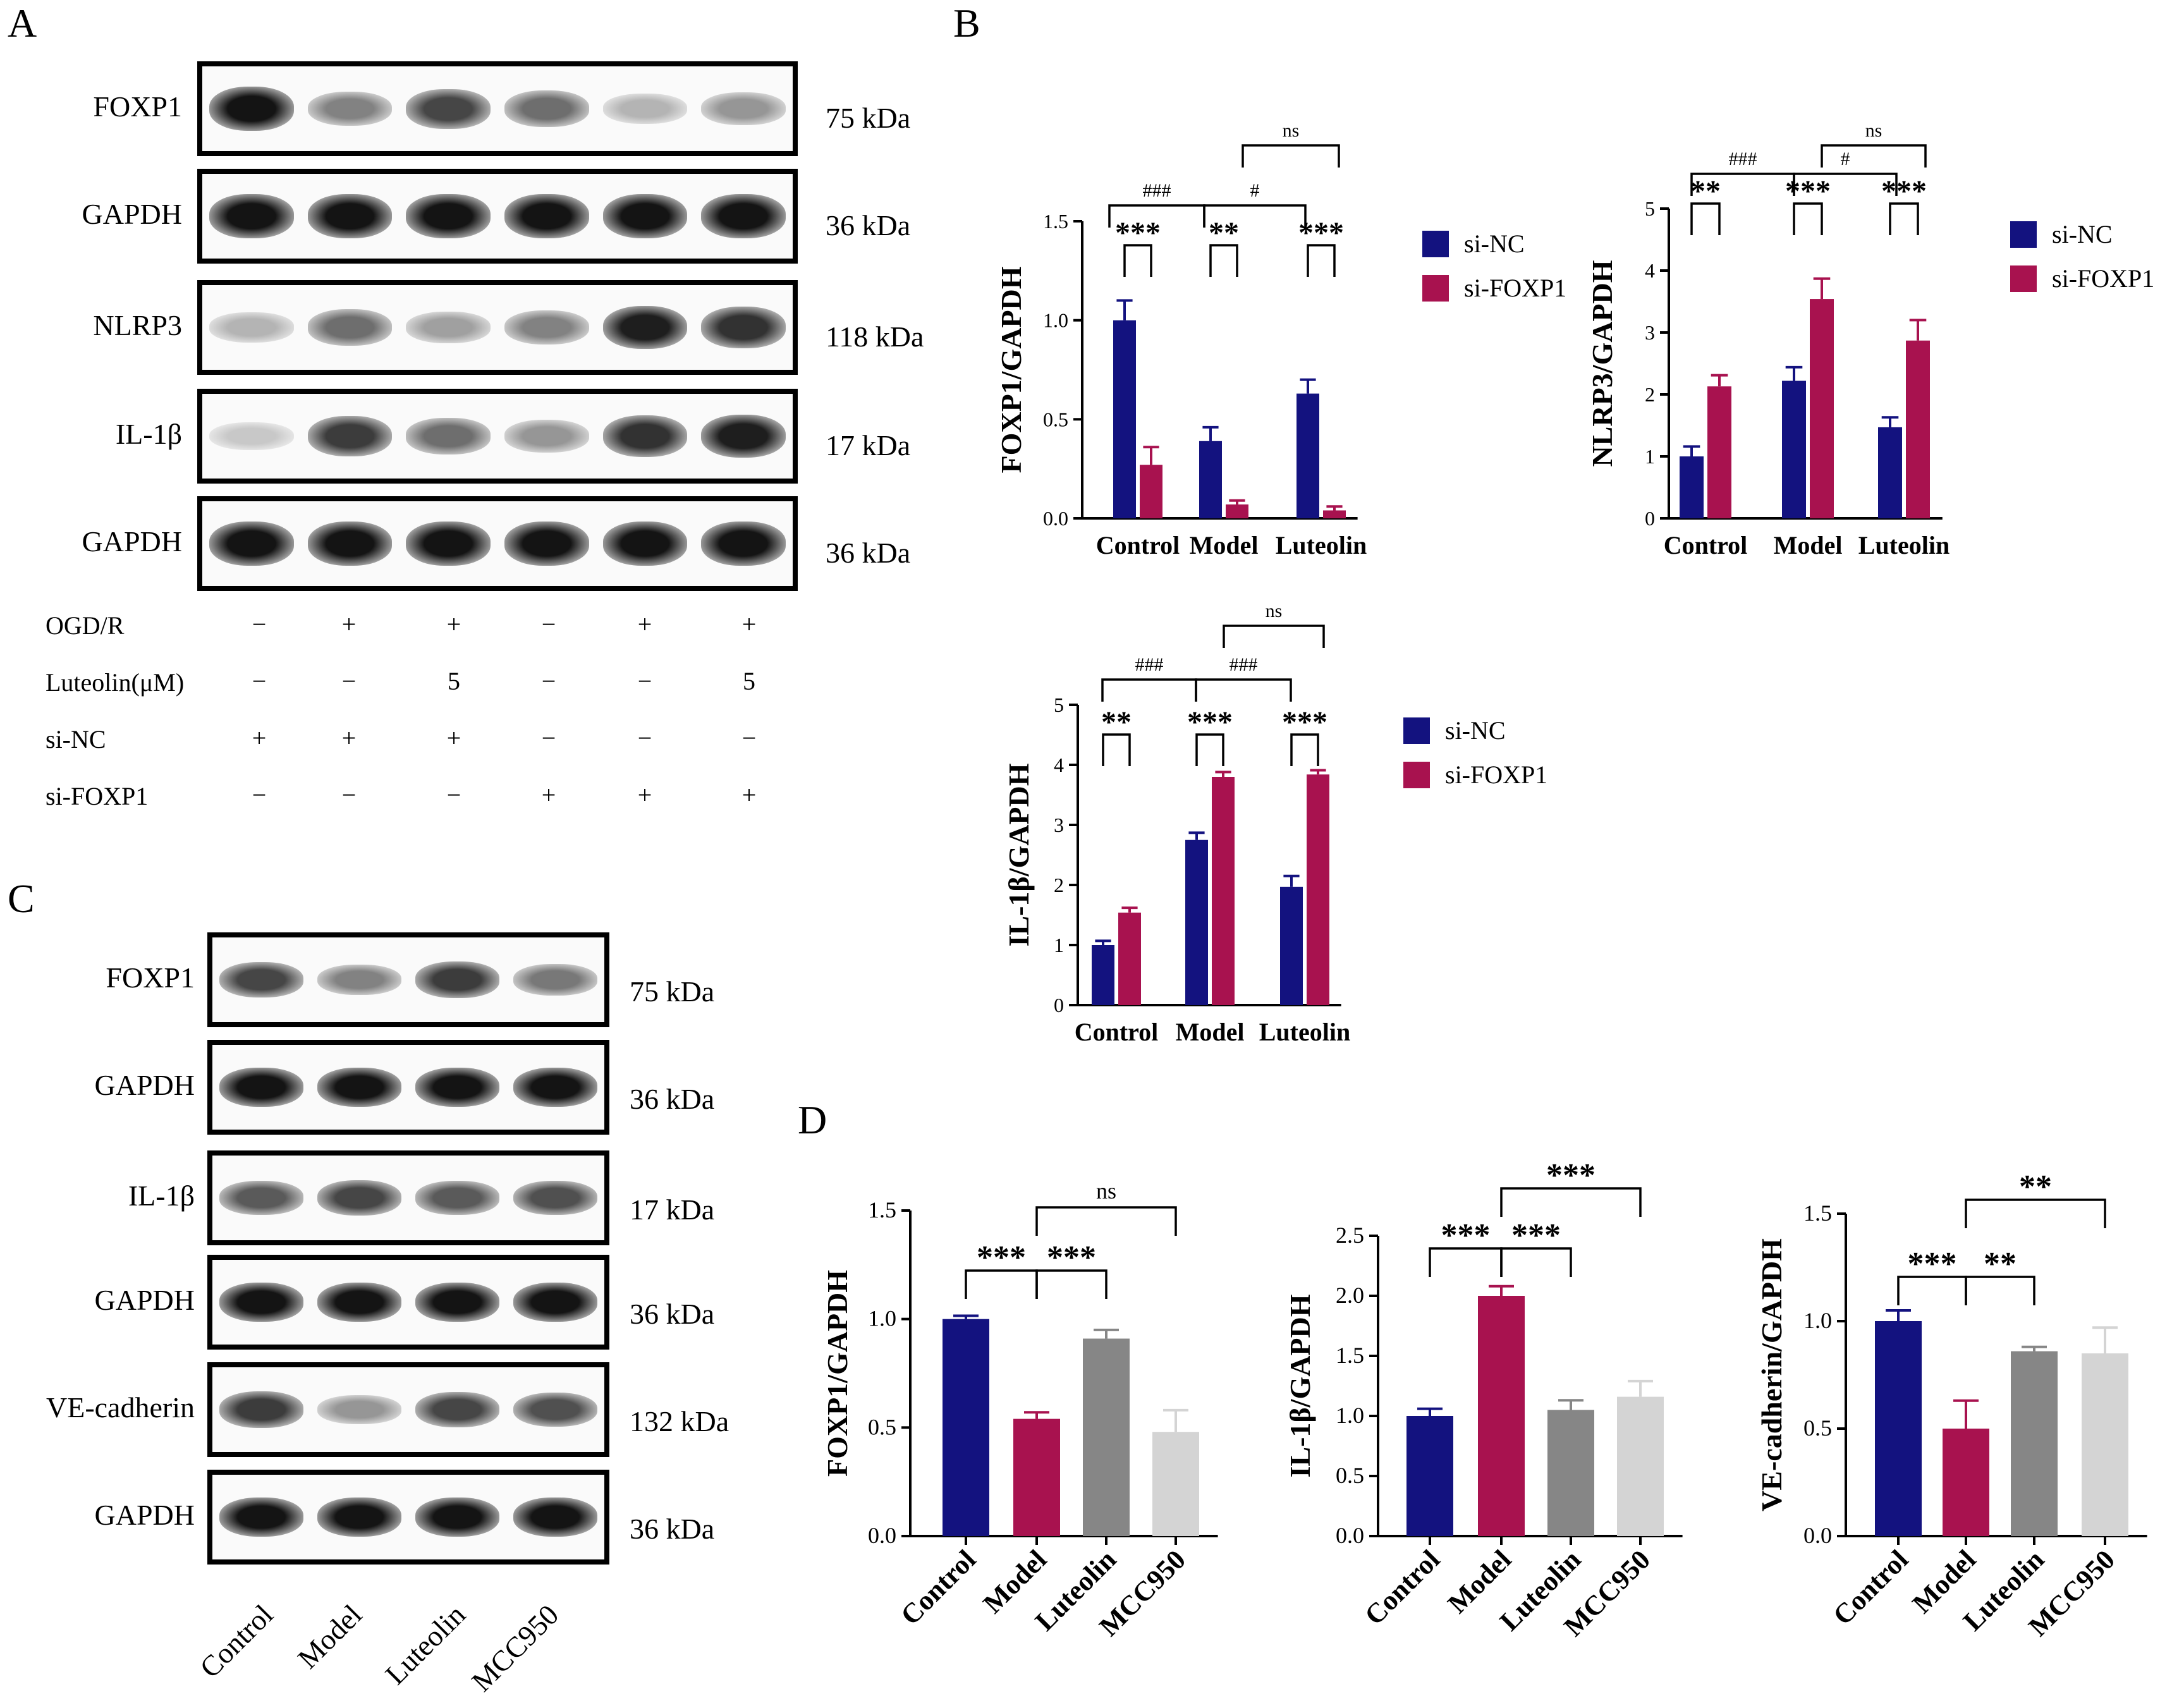 The height and width of the screenshot is (1708, 2160). What do you see at coordinates (137, 325) in the screenshot?
I see `blot-row-label: NLRP3` at bounding box center [137, 325].